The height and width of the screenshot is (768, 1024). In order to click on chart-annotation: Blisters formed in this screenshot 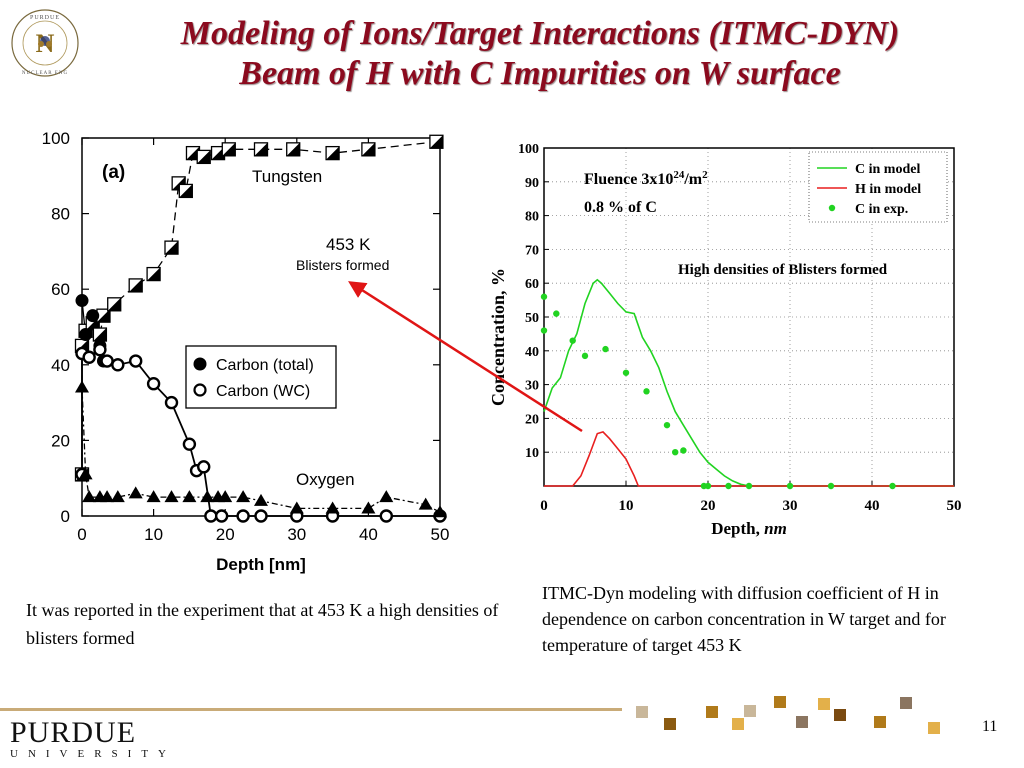, I will do `click(342, 265)`.